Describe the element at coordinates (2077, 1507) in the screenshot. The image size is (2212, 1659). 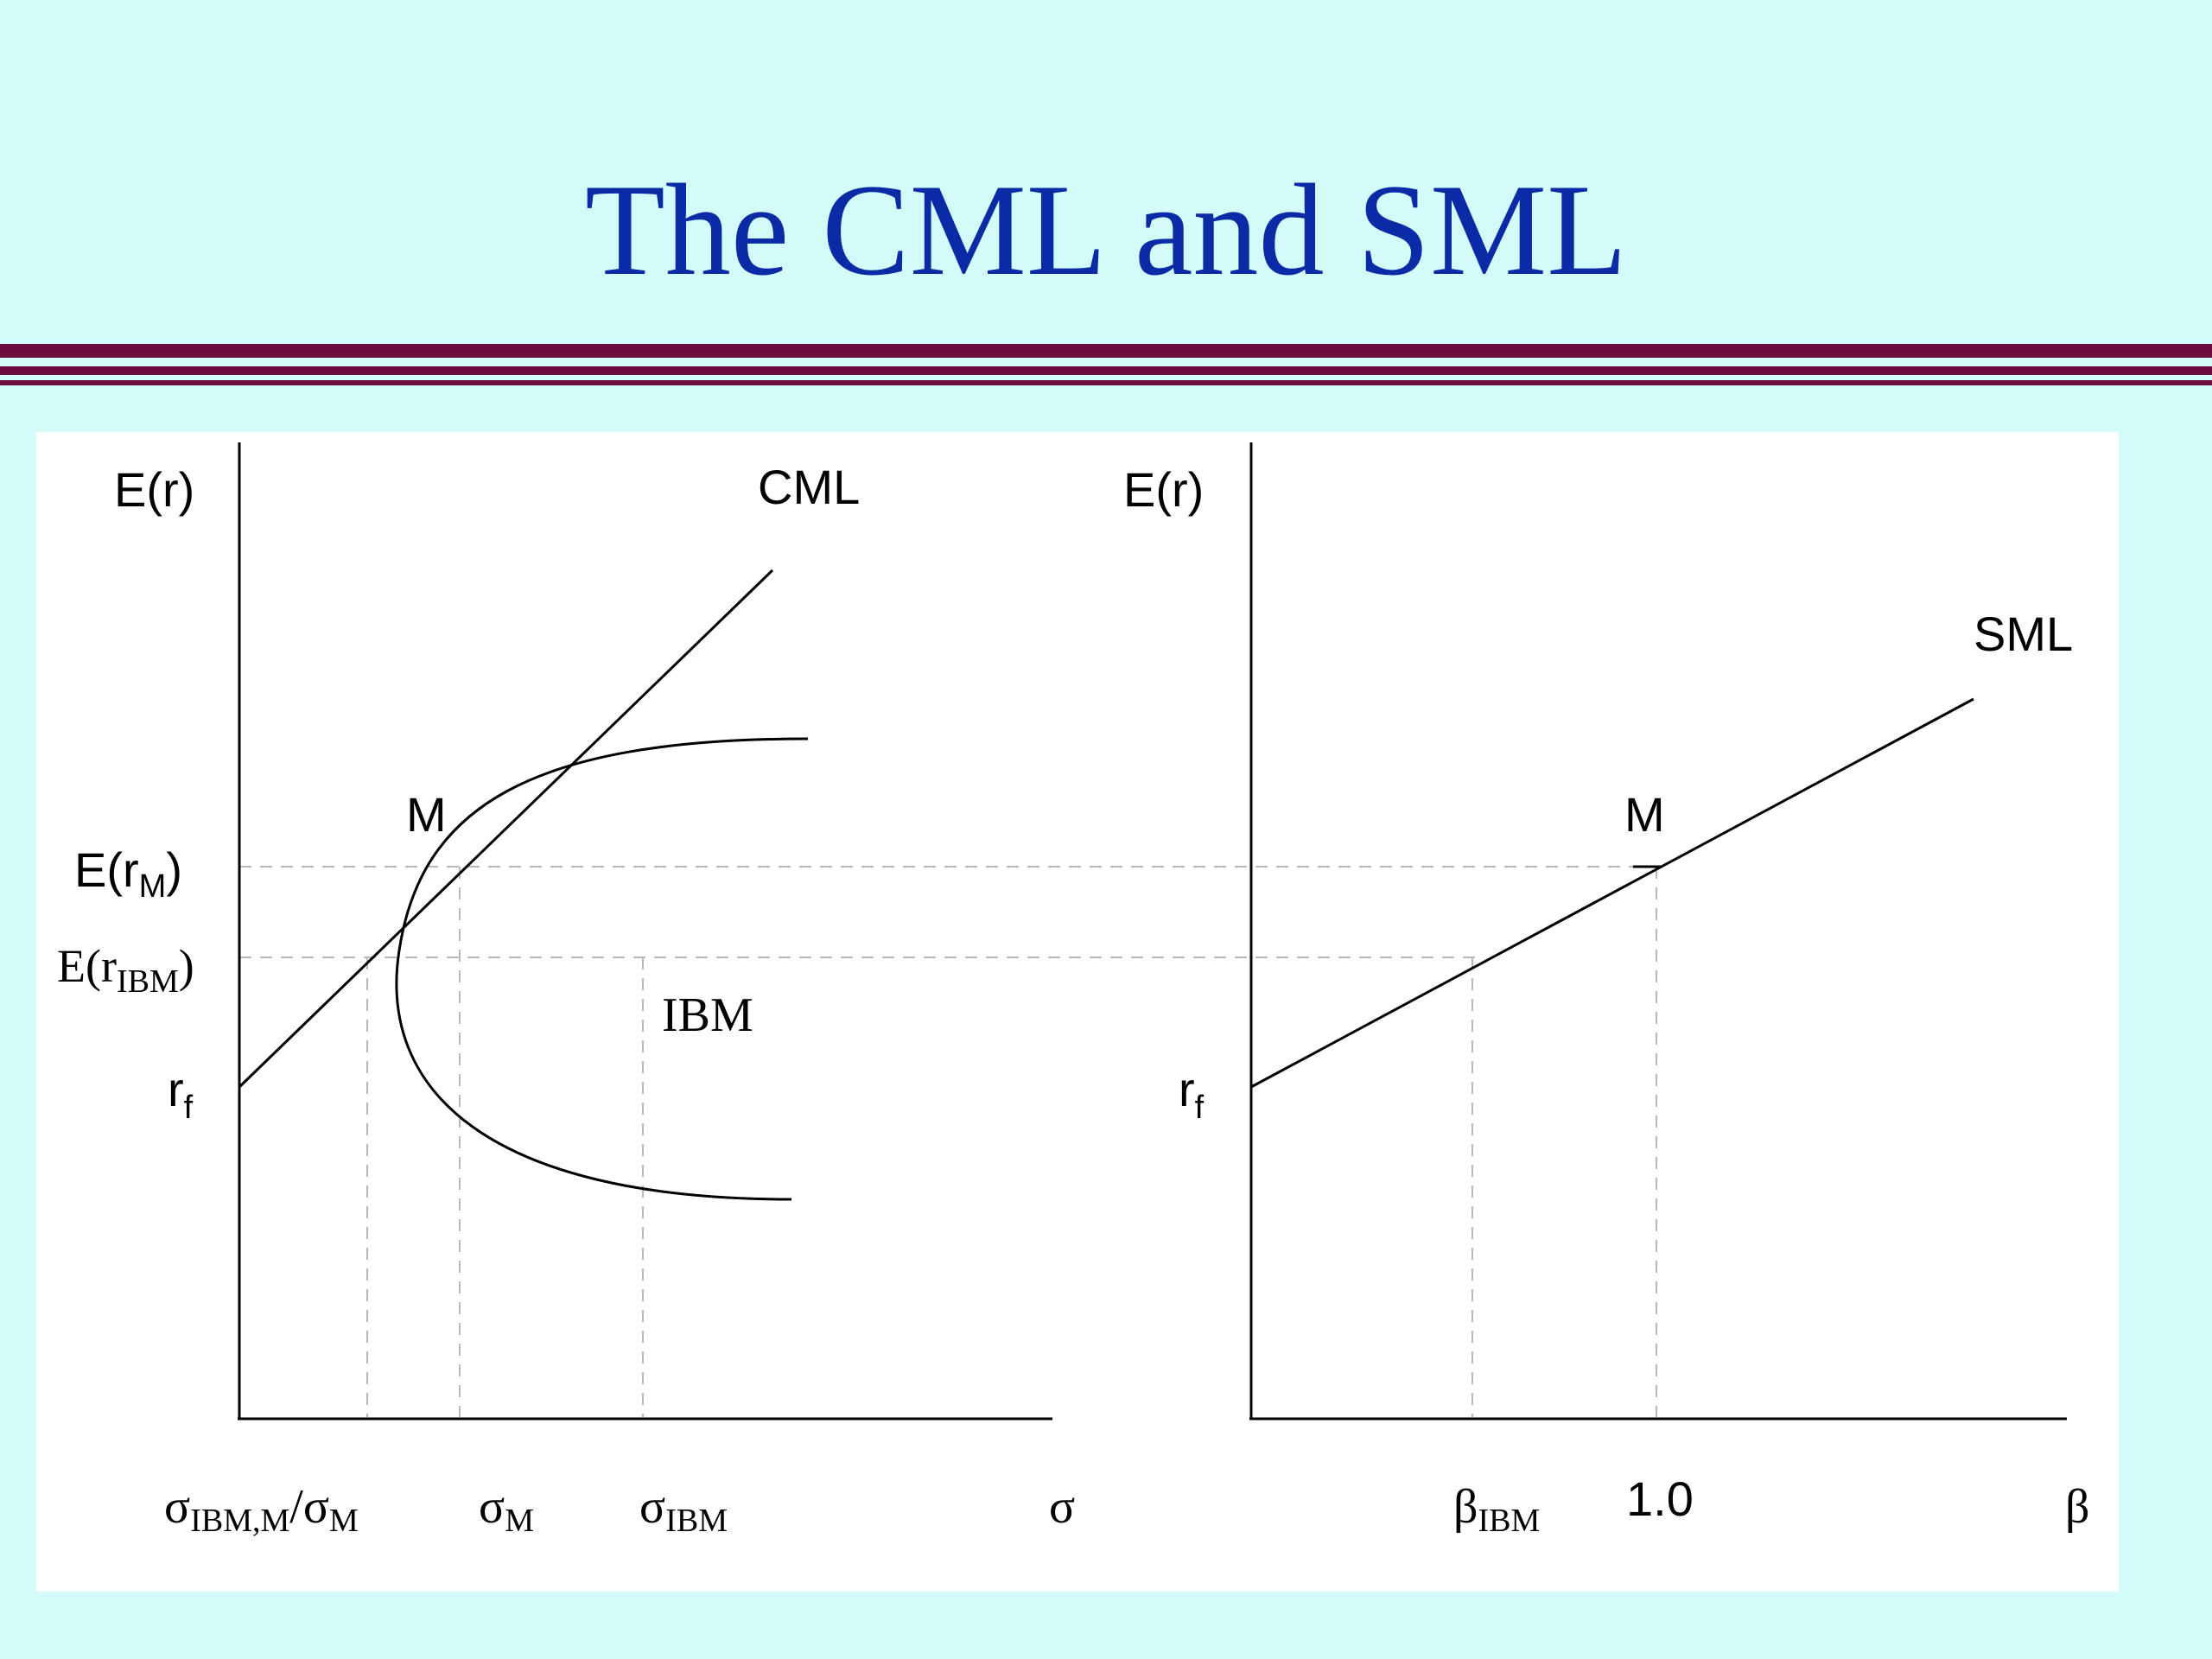
I see `right-x-axis-label: β` at that location.